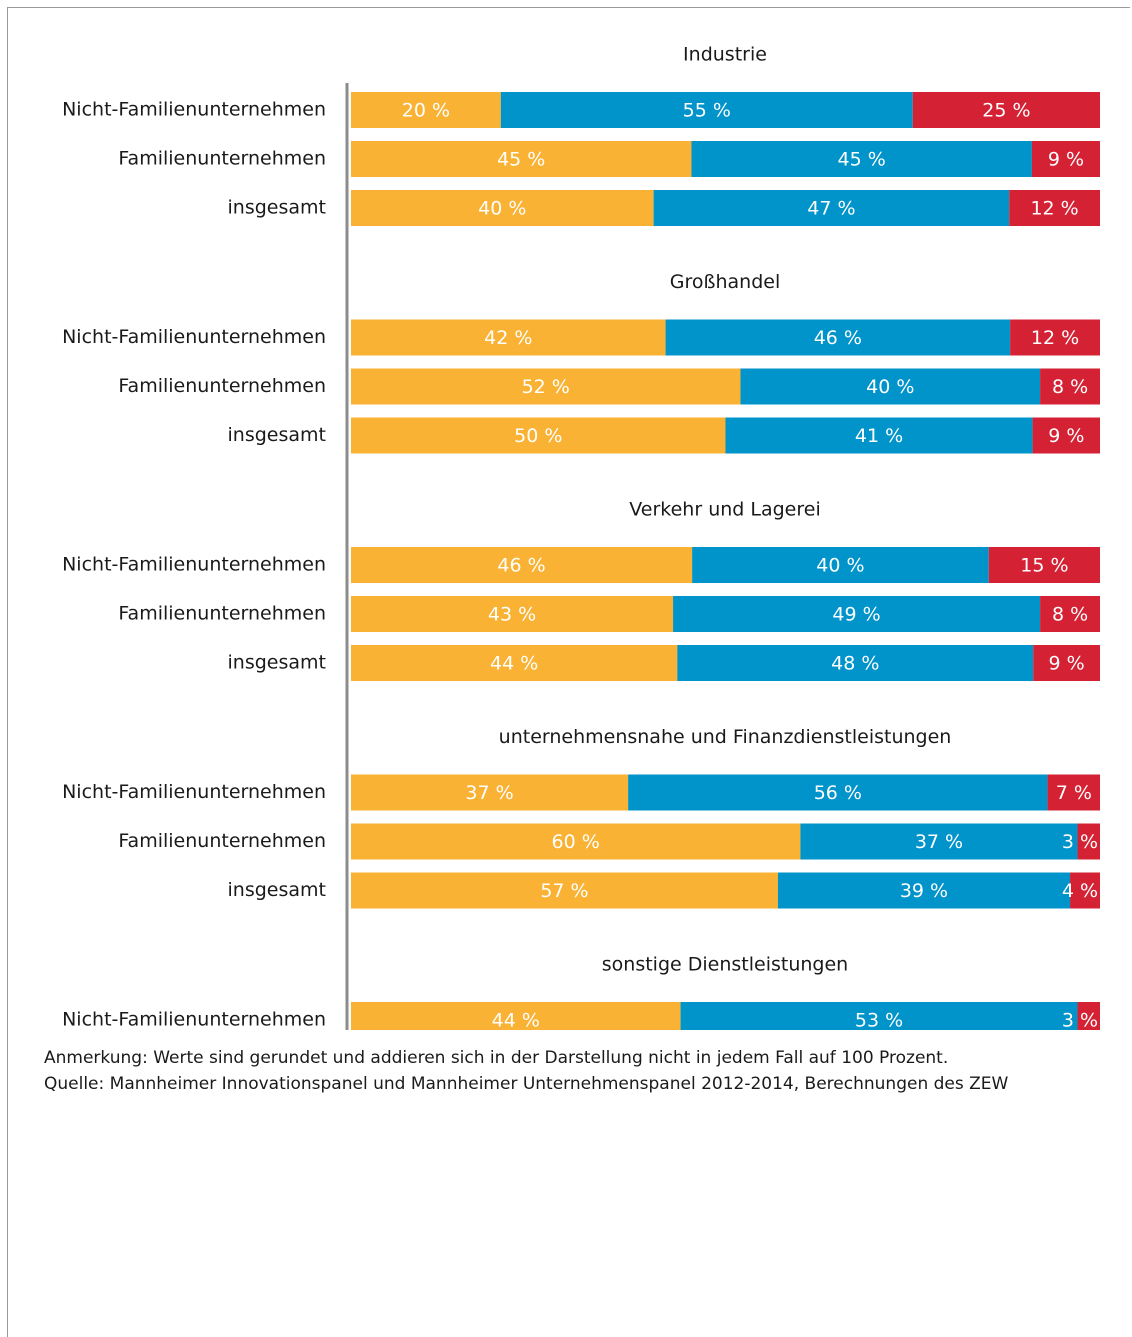 Image resolution: width=1132 pixels, height=1337 pixels. I want to click on data-label: 47 %, so click(831, 209).